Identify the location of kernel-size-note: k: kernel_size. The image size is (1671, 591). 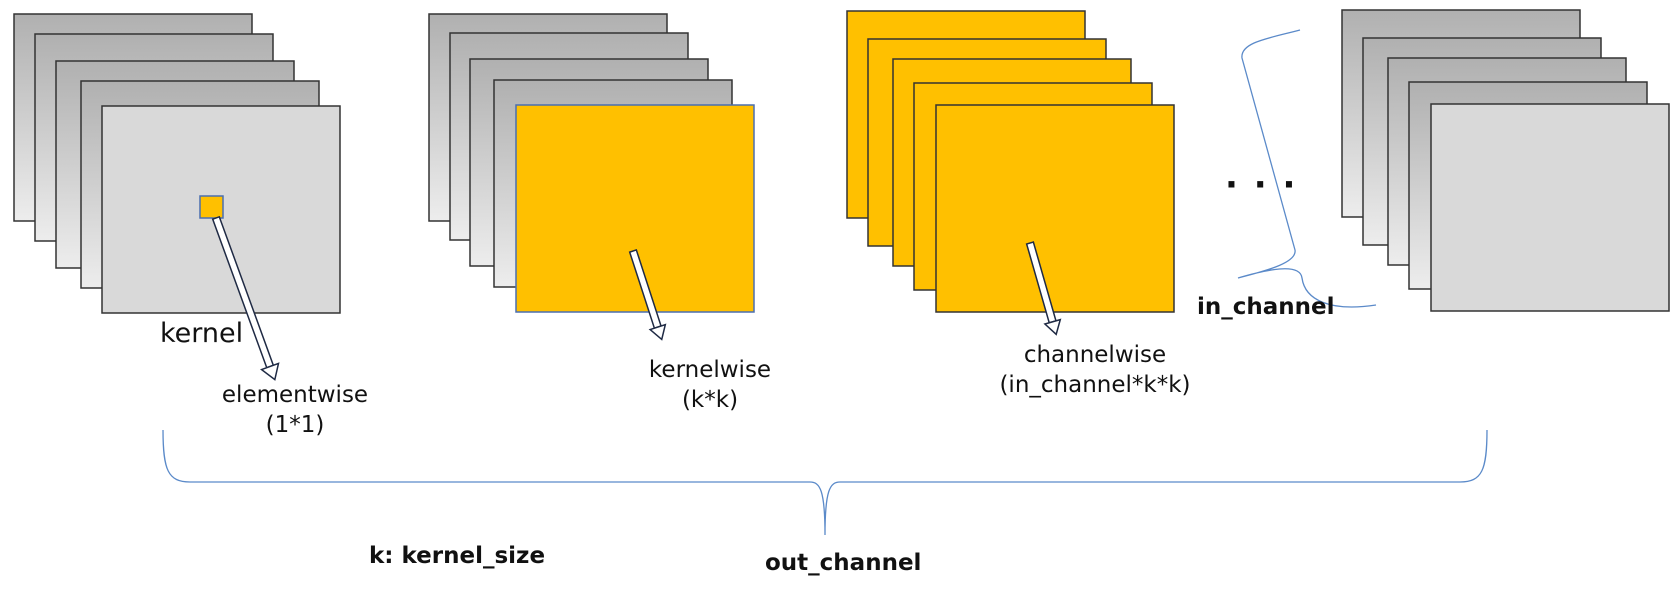
(457, 556).